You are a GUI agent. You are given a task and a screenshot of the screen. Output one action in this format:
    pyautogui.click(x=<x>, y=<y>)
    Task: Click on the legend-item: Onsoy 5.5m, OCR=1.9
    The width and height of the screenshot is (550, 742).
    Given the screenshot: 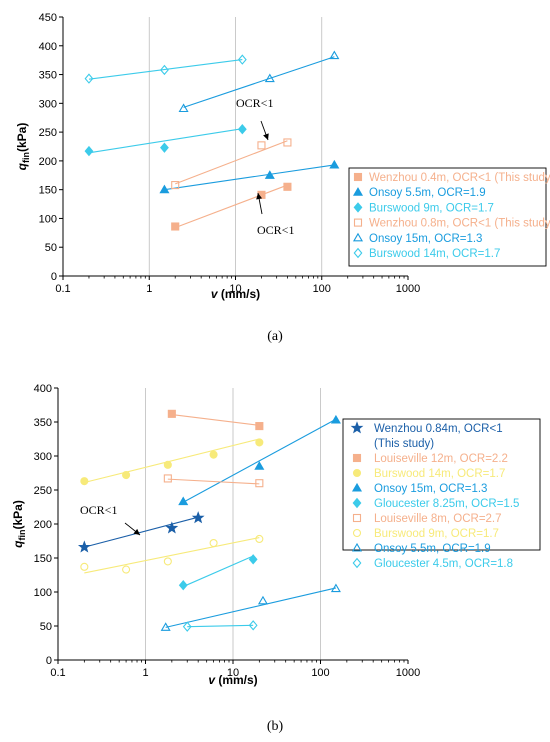 What is the action you would take?
    pyautogui.click(x=421, y=548)
    